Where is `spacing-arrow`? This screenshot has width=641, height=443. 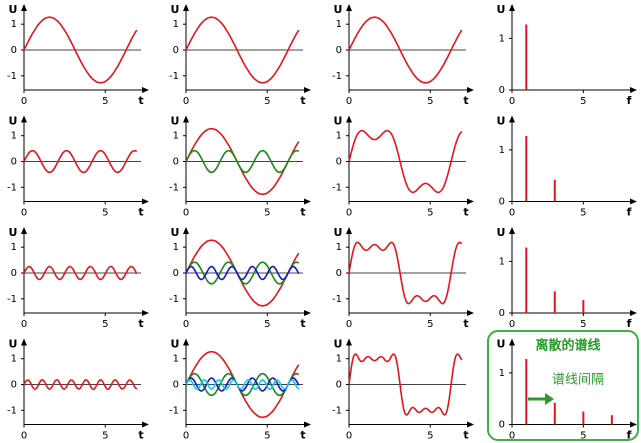
spacing-arrow is located at coordinates (541, 399).